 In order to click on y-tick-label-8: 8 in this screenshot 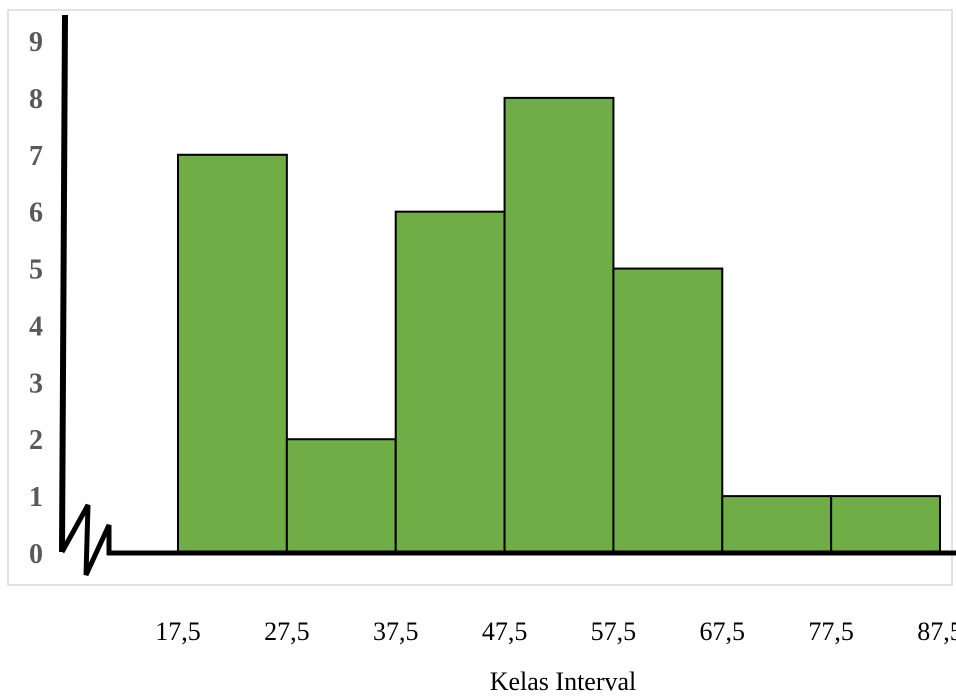, I will do `click(36, 99)`.